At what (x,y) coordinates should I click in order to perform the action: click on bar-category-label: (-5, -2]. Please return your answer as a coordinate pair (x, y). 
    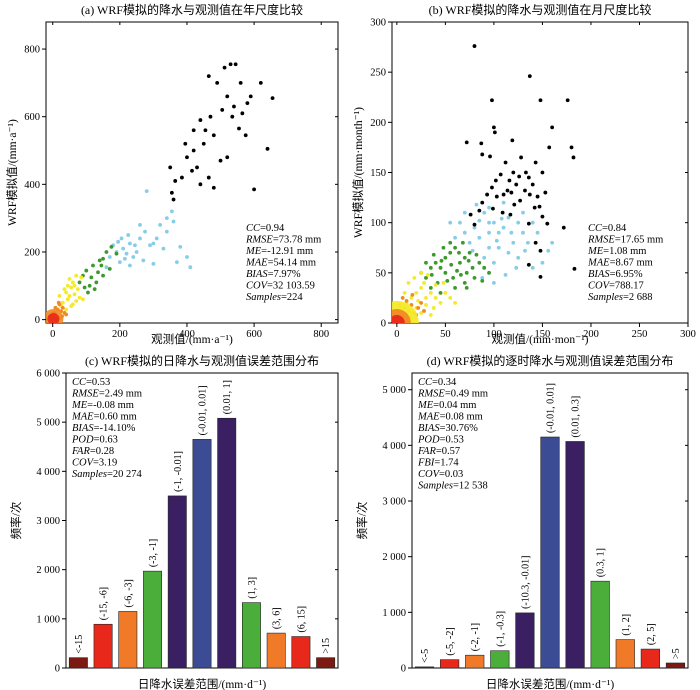
    Looking at the image, I should click on (450, 641).